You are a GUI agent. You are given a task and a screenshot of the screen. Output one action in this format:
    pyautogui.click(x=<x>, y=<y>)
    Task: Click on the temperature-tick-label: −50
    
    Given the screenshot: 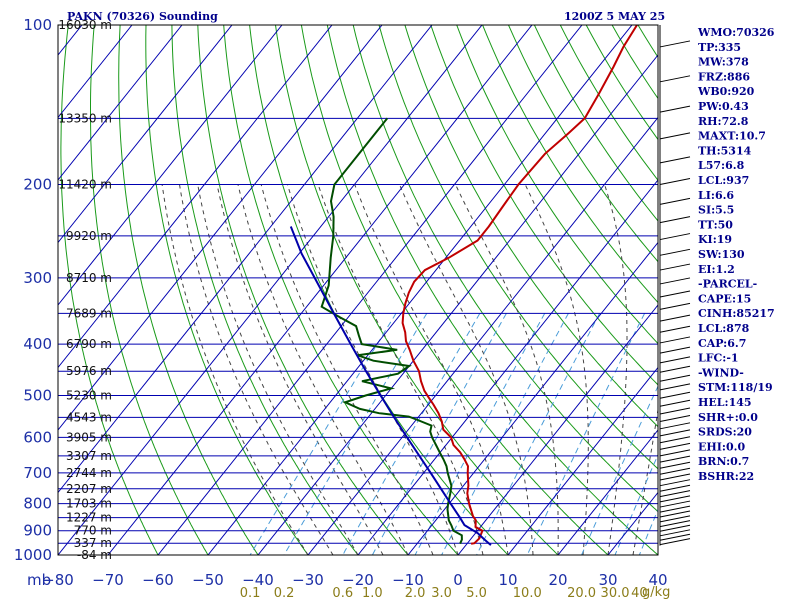 What is the action you would take?
    pyautogui.click(x=208, y=580)
    